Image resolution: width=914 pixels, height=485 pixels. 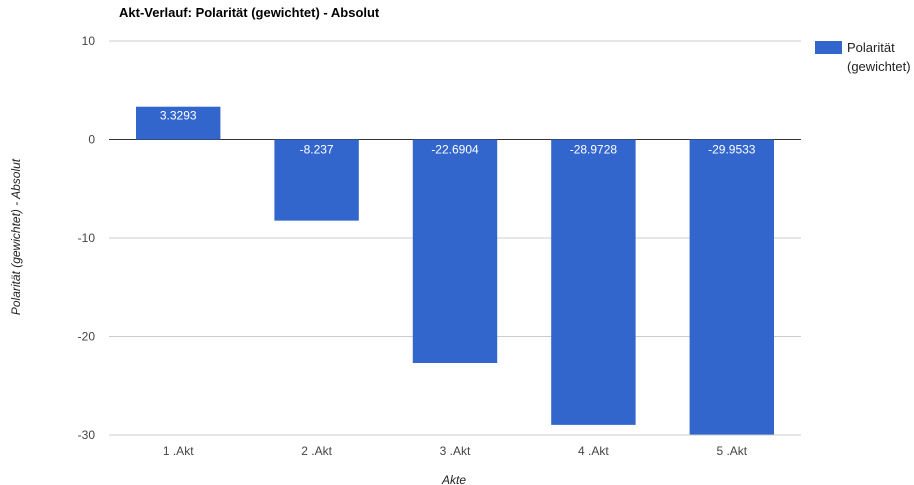 What do you see at coordinates (731, 451) in the screenshot?
I see `x-tick-label: 5 .Akt` at bounding box center [731, 451].